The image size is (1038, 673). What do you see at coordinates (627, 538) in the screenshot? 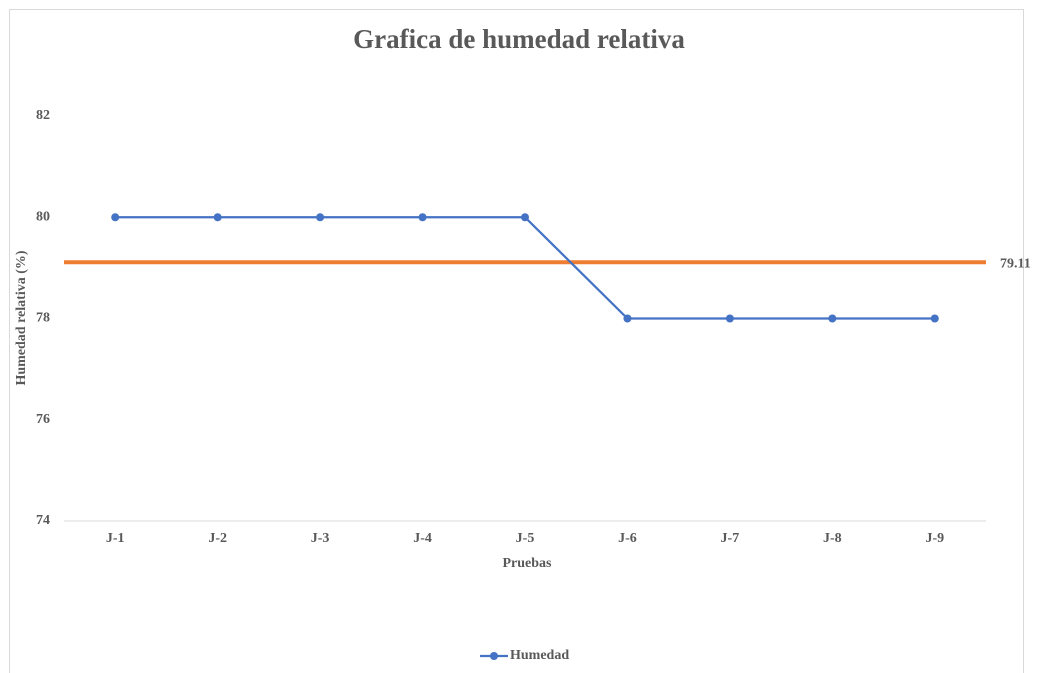
I see `x-tick-label: J-6` at bounding box center [627, 538].